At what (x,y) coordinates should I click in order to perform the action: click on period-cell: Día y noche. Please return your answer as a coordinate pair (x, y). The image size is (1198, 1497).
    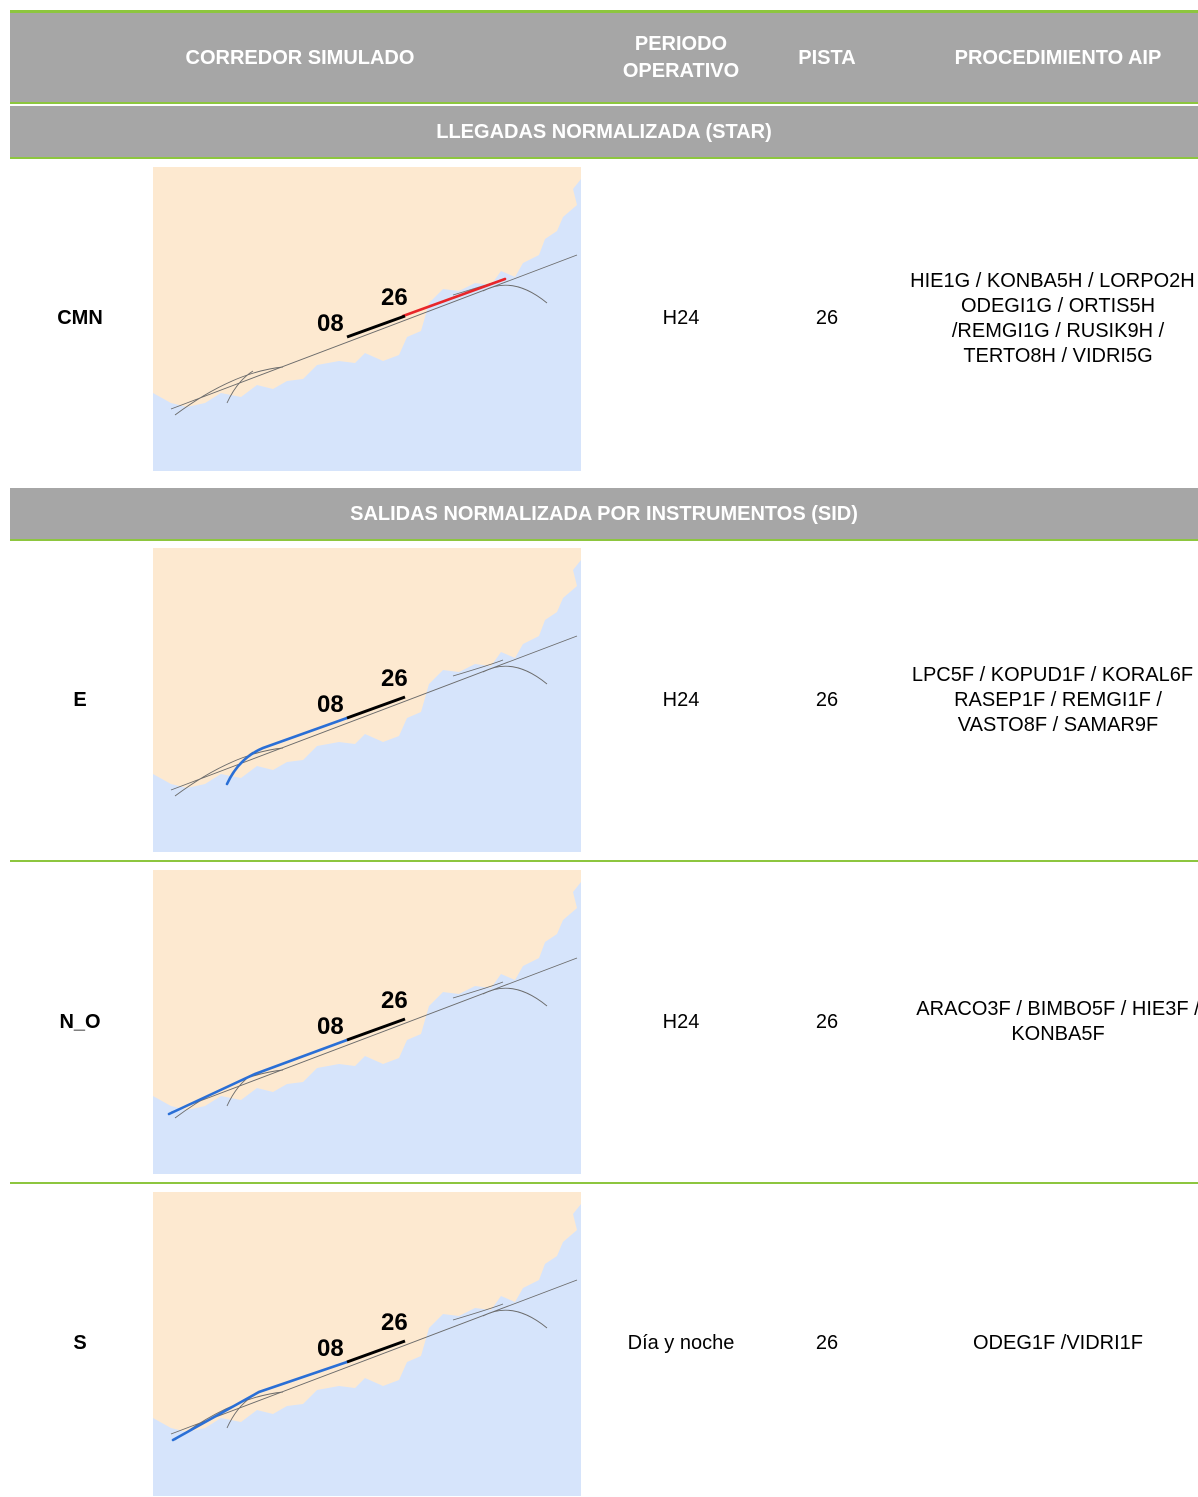
    Looking at the image, I should click on (681, 1343).